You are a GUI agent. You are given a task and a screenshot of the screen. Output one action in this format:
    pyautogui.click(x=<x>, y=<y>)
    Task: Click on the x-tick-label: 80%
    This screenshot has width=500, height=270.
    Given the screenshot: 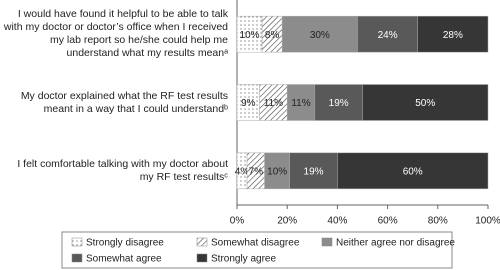 What is the action you would take?
    pyautogui.click(x=438, y=221)
    